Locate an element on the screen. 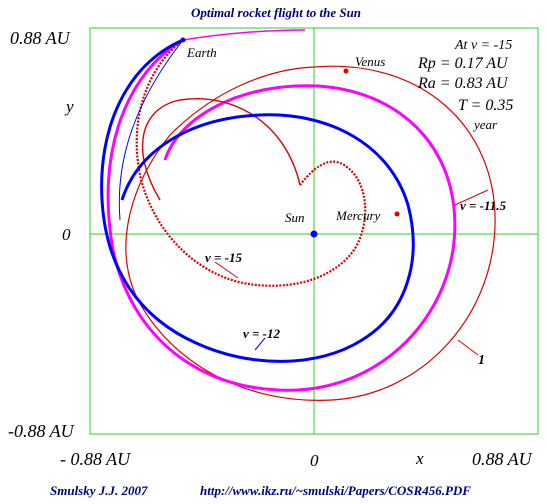 This screenshot has width=547, height=504. param-t-unit: year is located at coordinates (485, 124).